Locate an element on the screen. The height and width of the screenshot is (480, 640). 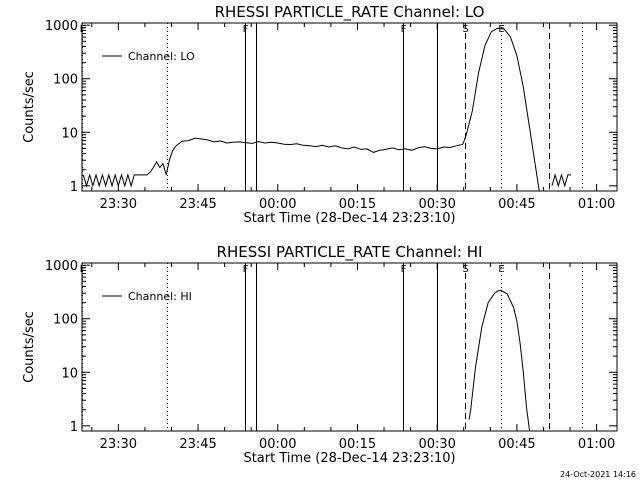
legend: Channel: HI is located at coordinates (147, 296).